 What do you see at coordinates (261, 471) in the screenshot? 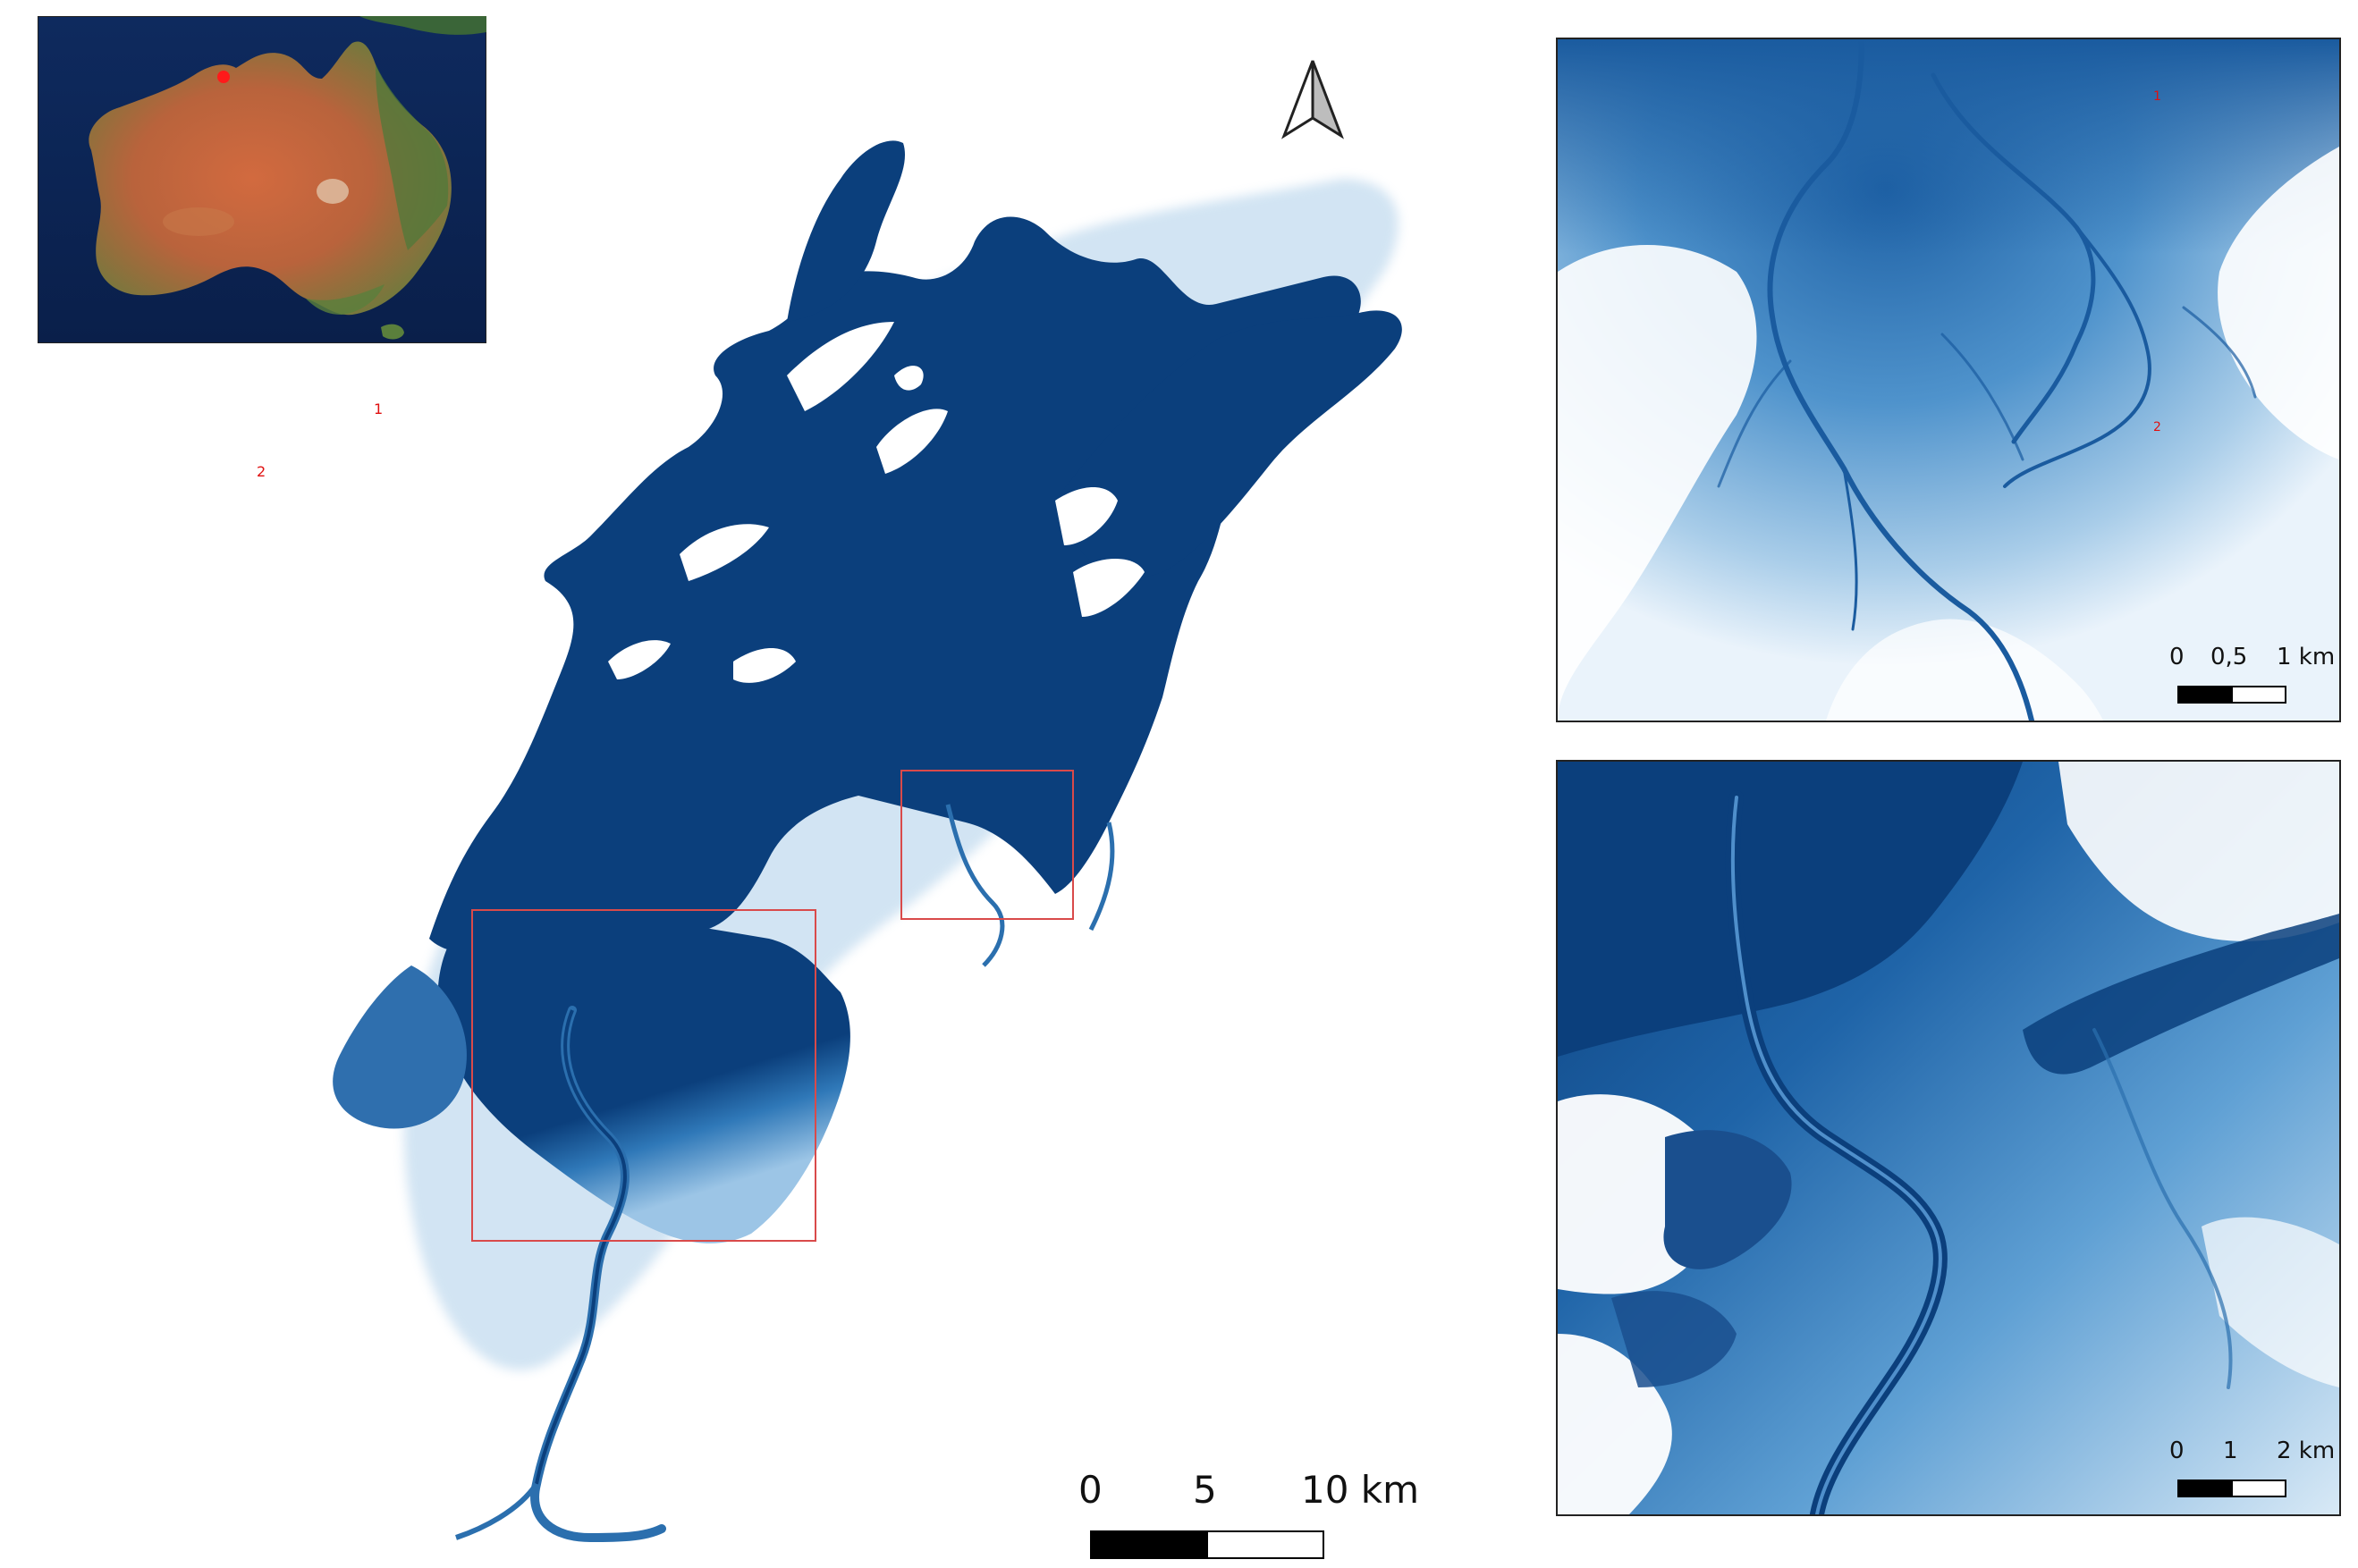
I see `map-marker-2: 2` at bounding box center [261, 471].